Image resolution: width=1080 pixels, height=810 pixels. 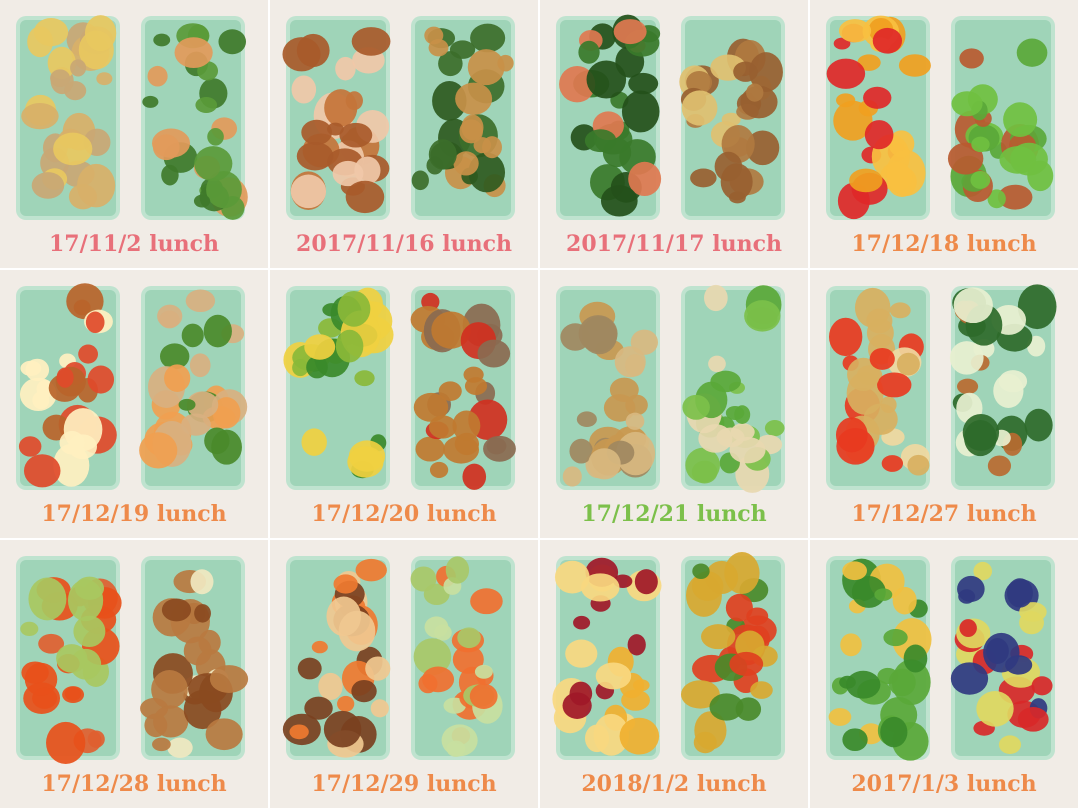 What do you see at coordinates (404, 134) in the screenshot?
I see `photo-tile: 2017/11/16 lunch` at bounding box center [404, 134].